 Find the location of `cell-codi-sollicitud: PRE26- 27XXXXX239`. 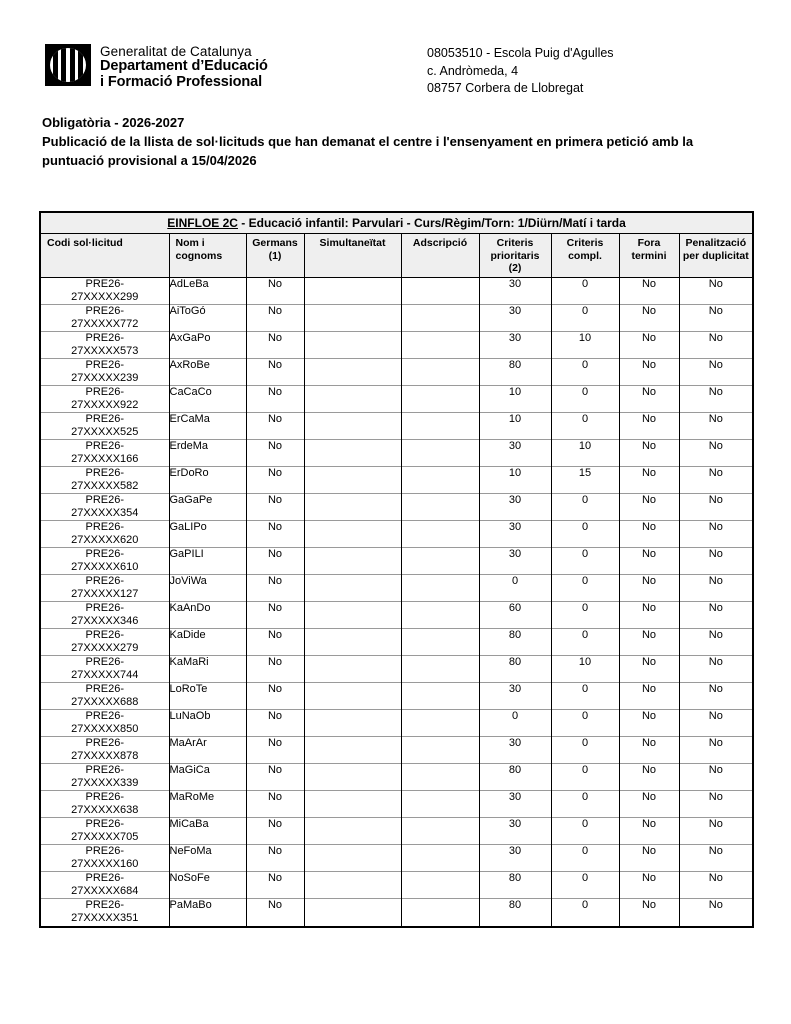

cell-codi-sollicitud: PRE26- 27XXXXX239 is located at coordinates (105, 372).